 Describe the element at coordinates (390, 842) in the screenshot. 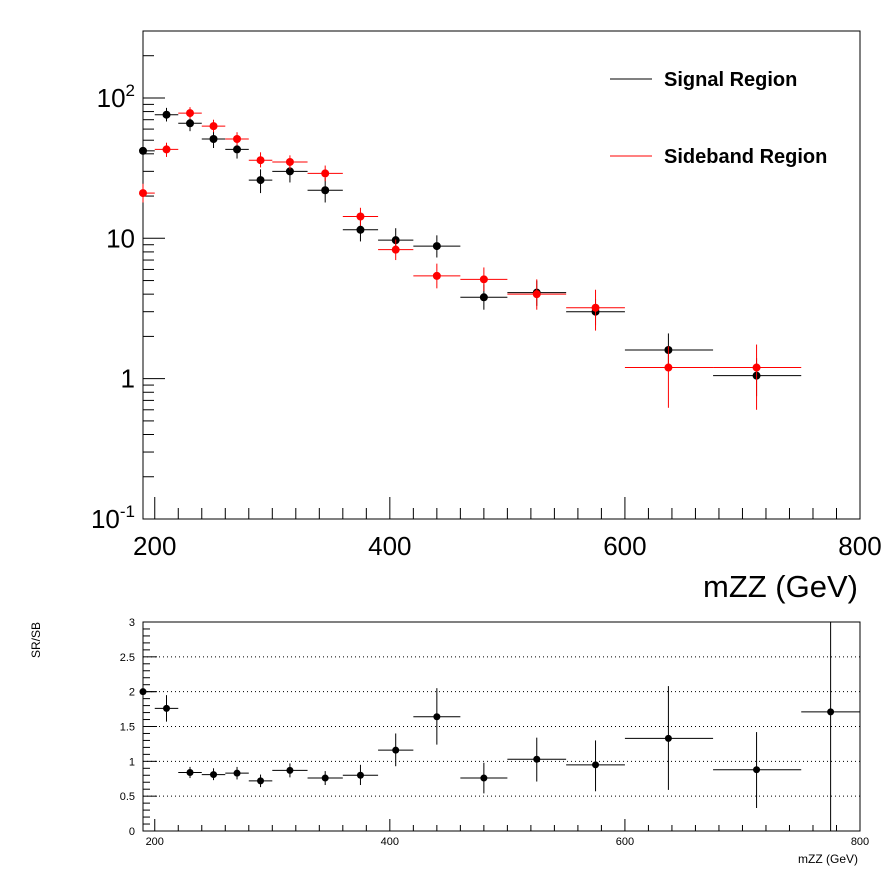

I see `x-tick-label: 400` at that location.